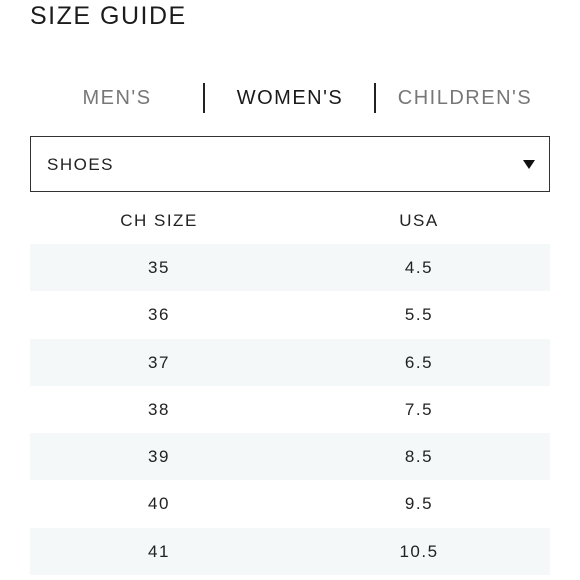  What do you see at coordinates (419, 267) in the screenshot?
I see `cell-usa: 4.5` at bounding box center [419, 267].